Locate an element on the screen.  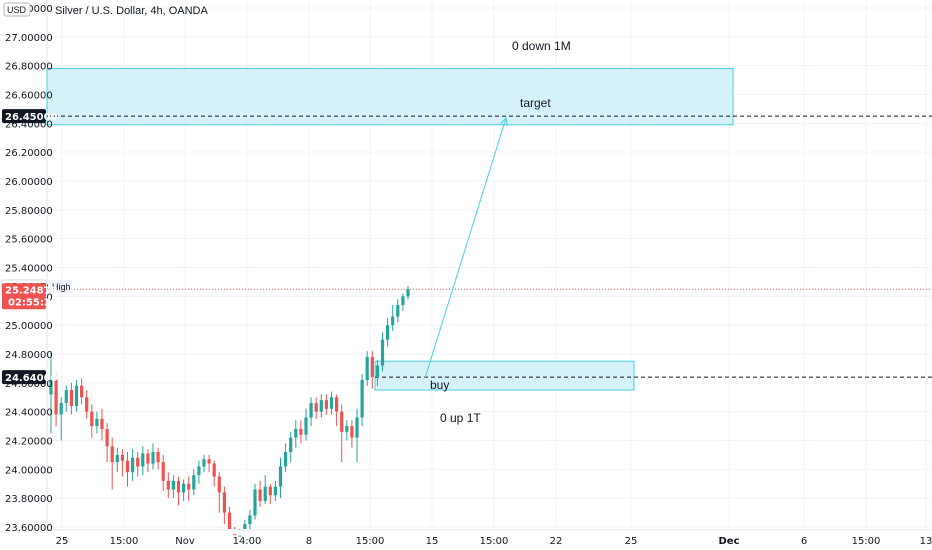
x-tick-label: 15 is located at coordinates (432, 541).